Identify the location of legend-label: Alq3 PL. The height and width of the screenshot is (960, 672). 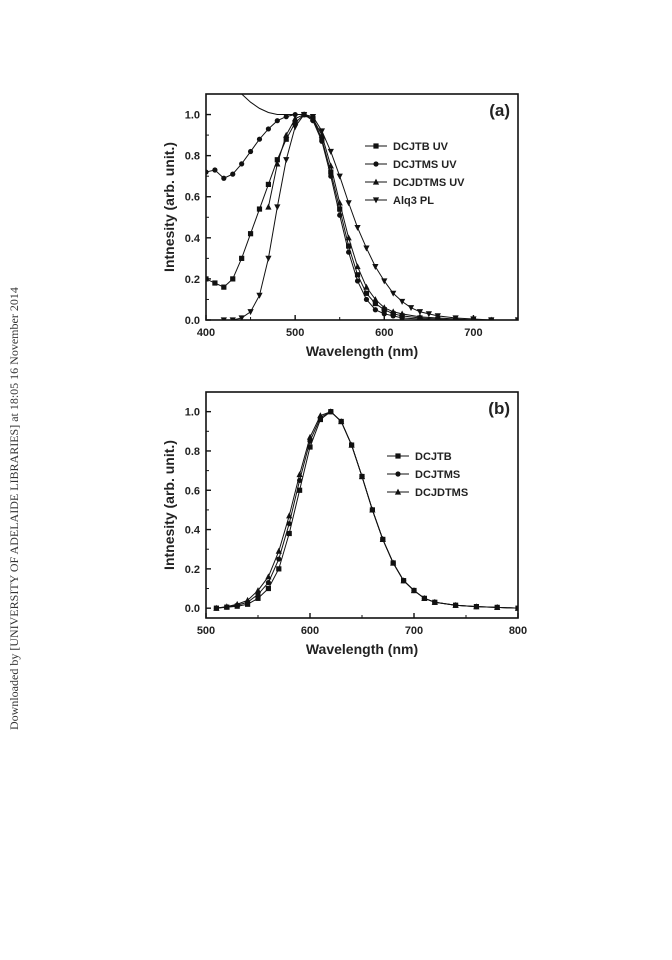
(413, 201).